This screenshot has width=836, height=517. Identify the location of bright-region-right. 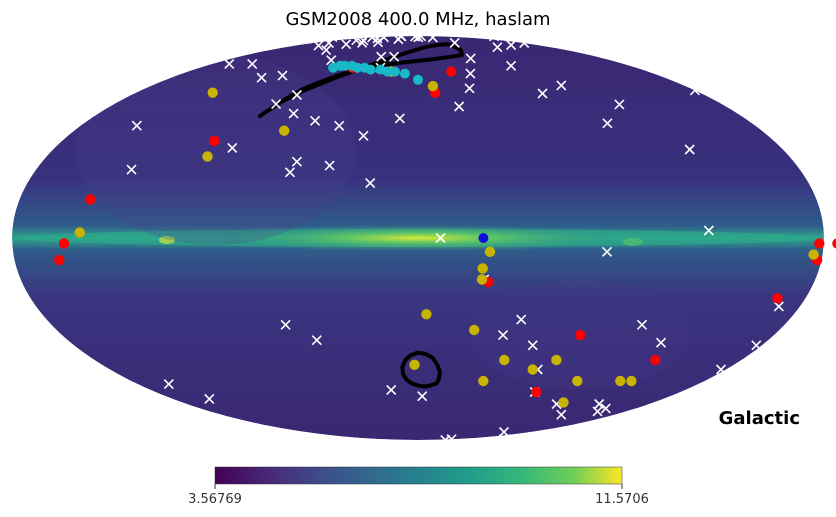
(633, 242).